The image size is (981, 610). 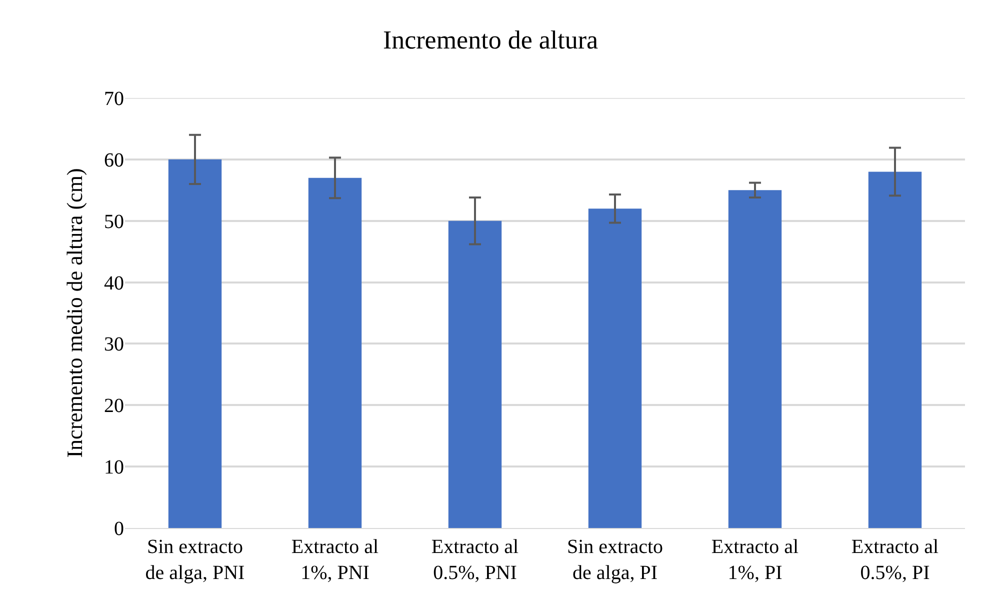 What do you see at coordinates (114, 221) in the screenshot?
I see `y-tick-label: 50` at bounding box center [114, 221].